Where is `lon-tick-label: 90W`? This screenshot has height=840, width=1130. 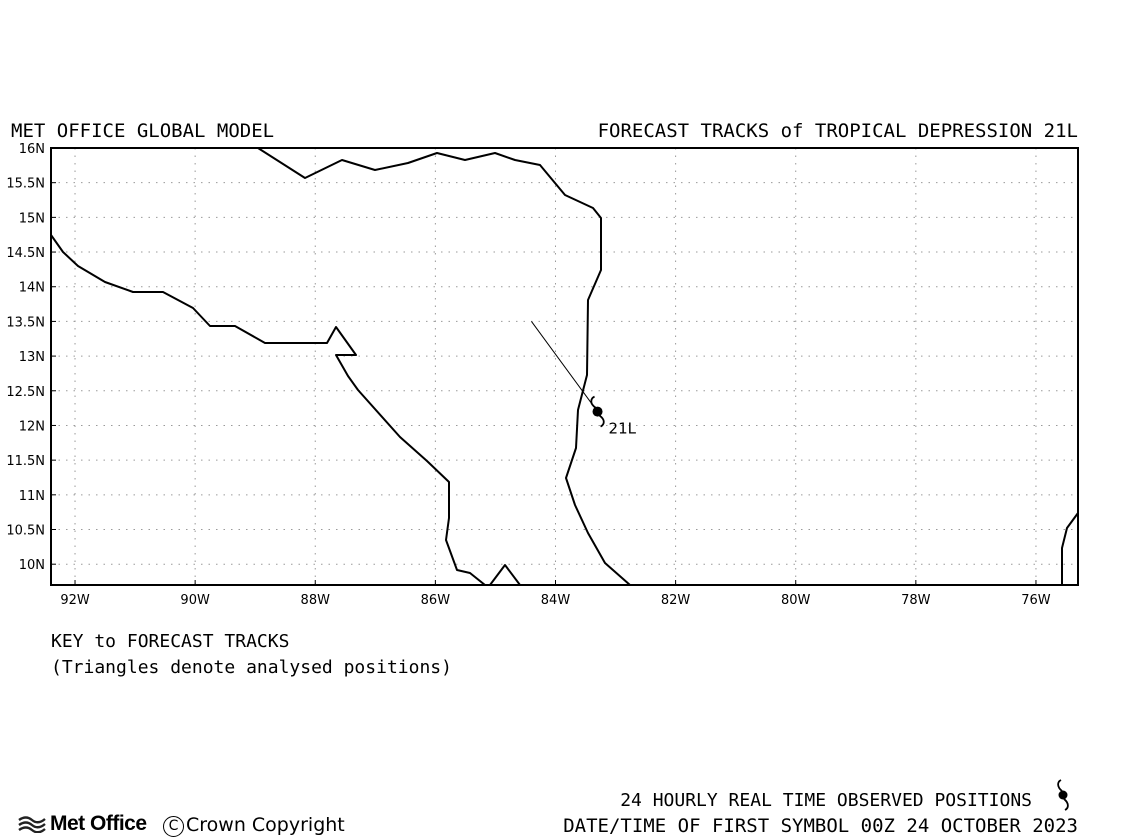 lon-tick-label: 90W is located at coordinates (195, 600).